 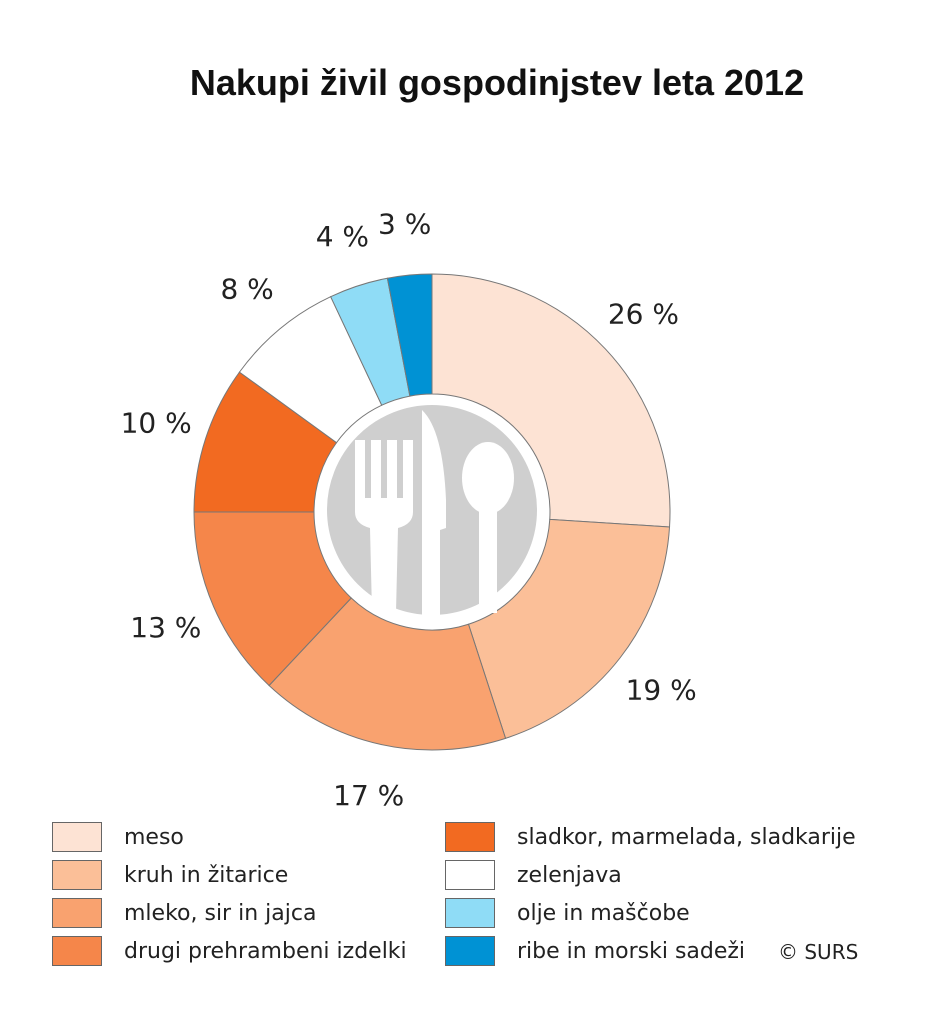 What do you see at coordinates (818, 952) in the screenshot?
I see `source-credit: © SURS` at bounding box center [818, 952].